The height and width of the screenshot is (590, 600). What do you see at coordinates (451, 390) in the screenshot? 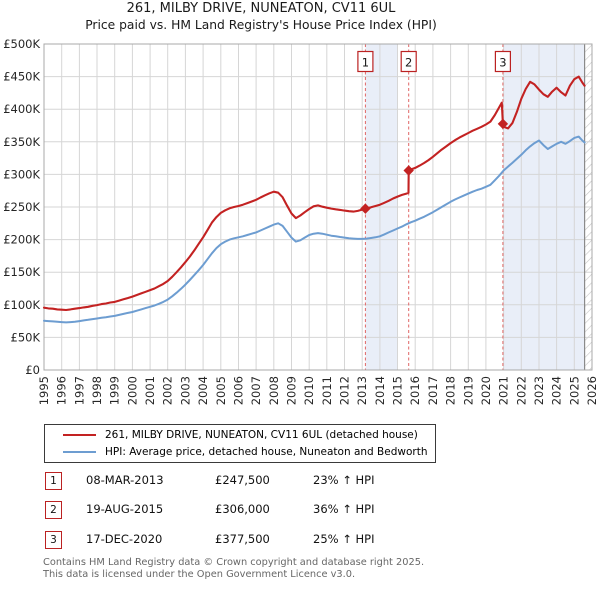
I see `x-axis-tick-label: 2018` at bounding box center [451, 390].